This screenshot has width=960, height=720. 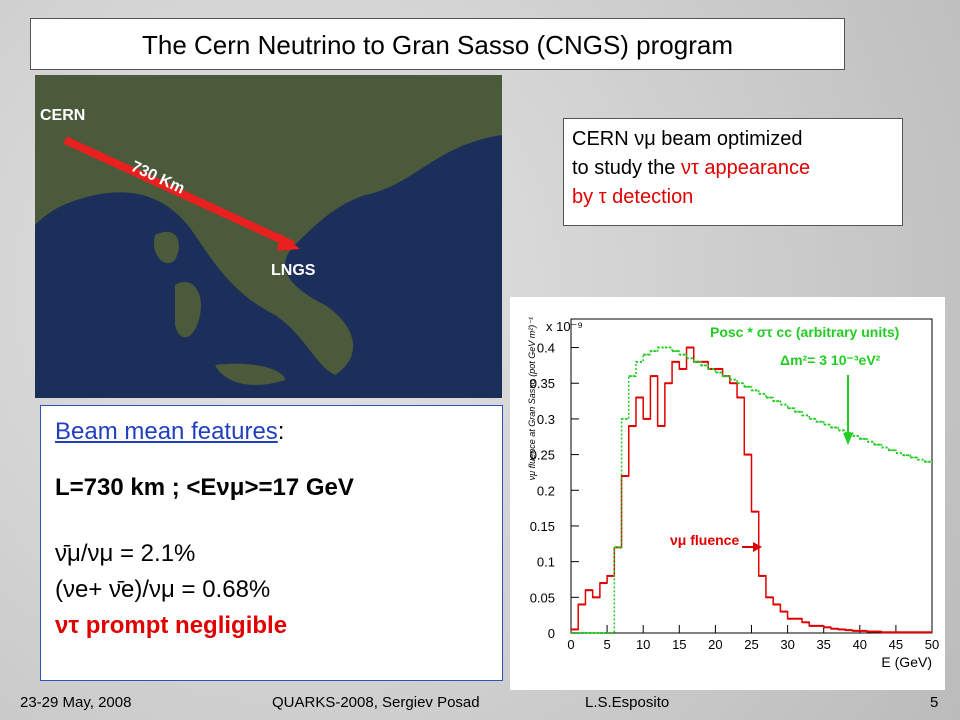 I want to click on y-tick-label: 0.15, so click(x=542, y=526).